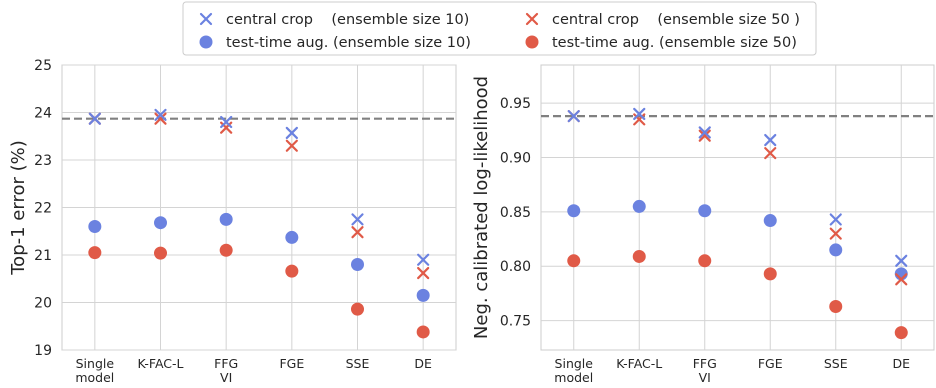 Image resolution: width=936 pixels, height=388 pixels. Describe the element at coordinates (515, 267) in the screenshot. I see `y-tick-label: 0.80` at that location.